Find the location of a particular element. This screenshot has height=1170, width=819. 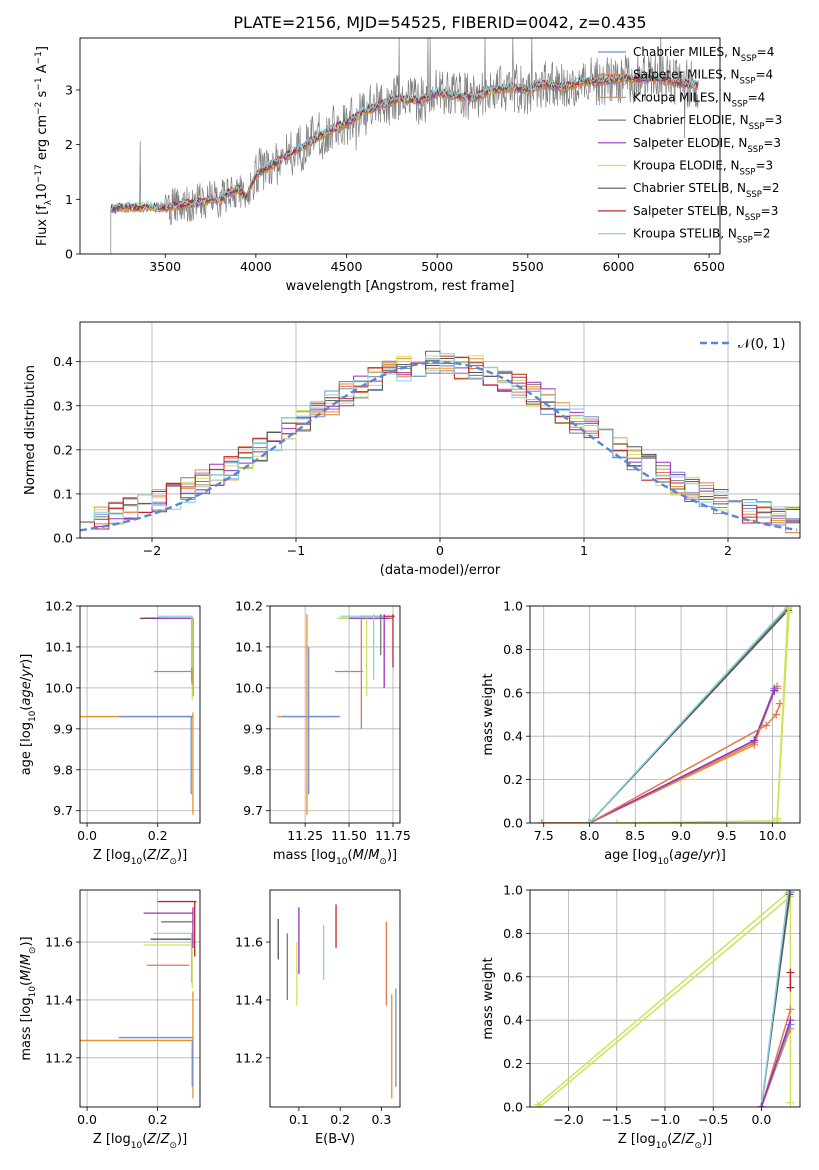

spectrum-xtick-label: 3500 is located at coordinates (165, 266).